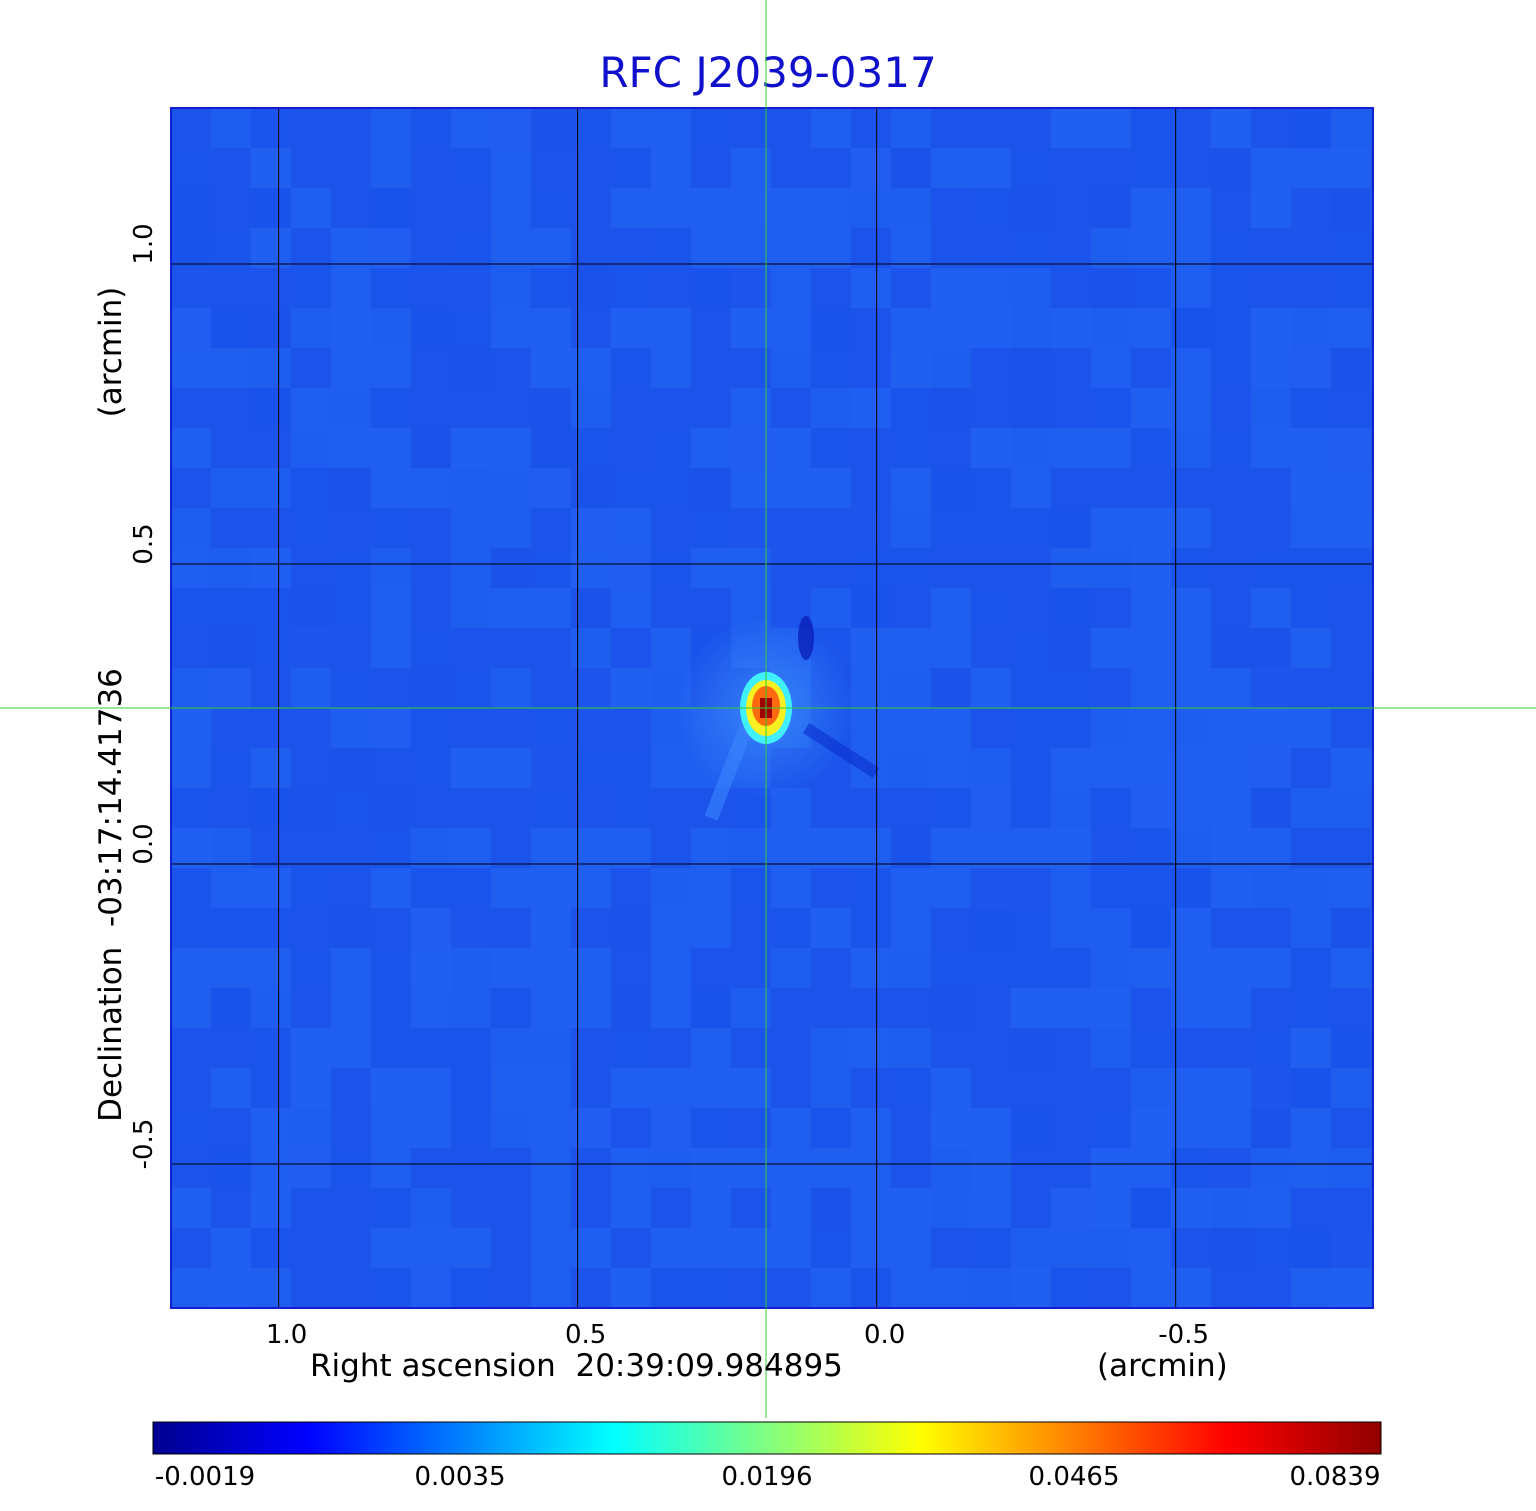  I want to click on colorbar-tick-label: 0.0035, so click(460, 1477).